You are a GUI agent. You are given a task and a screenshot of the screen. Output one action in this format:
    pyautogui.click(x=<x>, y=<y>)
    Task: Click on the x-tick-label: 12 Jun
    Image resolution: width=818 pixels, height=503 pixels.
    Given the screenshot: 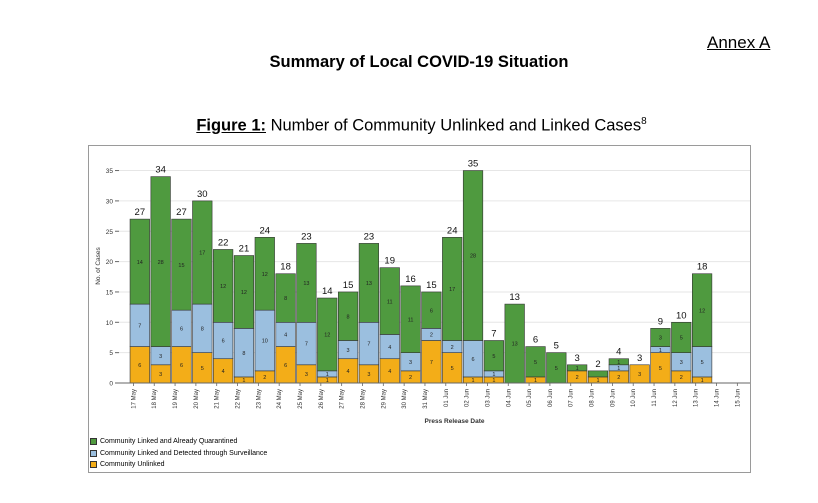 What is the action you would take?
    pyautogui.click(x=676, y=398)
    